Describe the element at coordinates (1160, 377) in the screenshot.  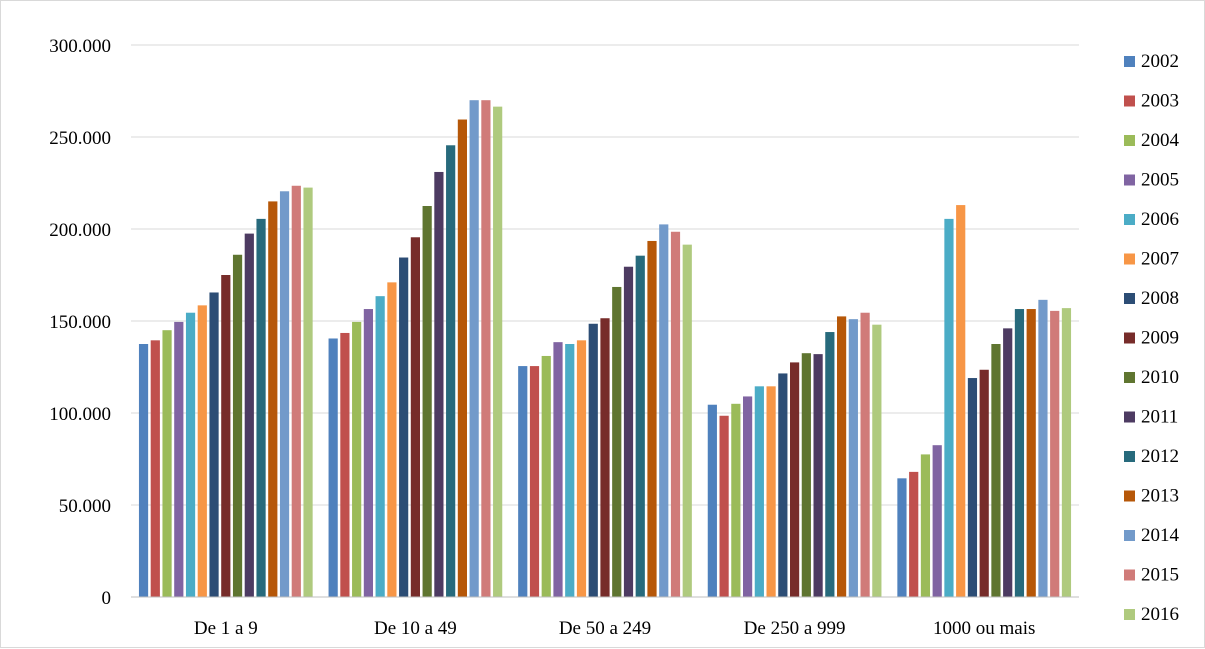
I see `legend-entry-label: 2010` at that location.